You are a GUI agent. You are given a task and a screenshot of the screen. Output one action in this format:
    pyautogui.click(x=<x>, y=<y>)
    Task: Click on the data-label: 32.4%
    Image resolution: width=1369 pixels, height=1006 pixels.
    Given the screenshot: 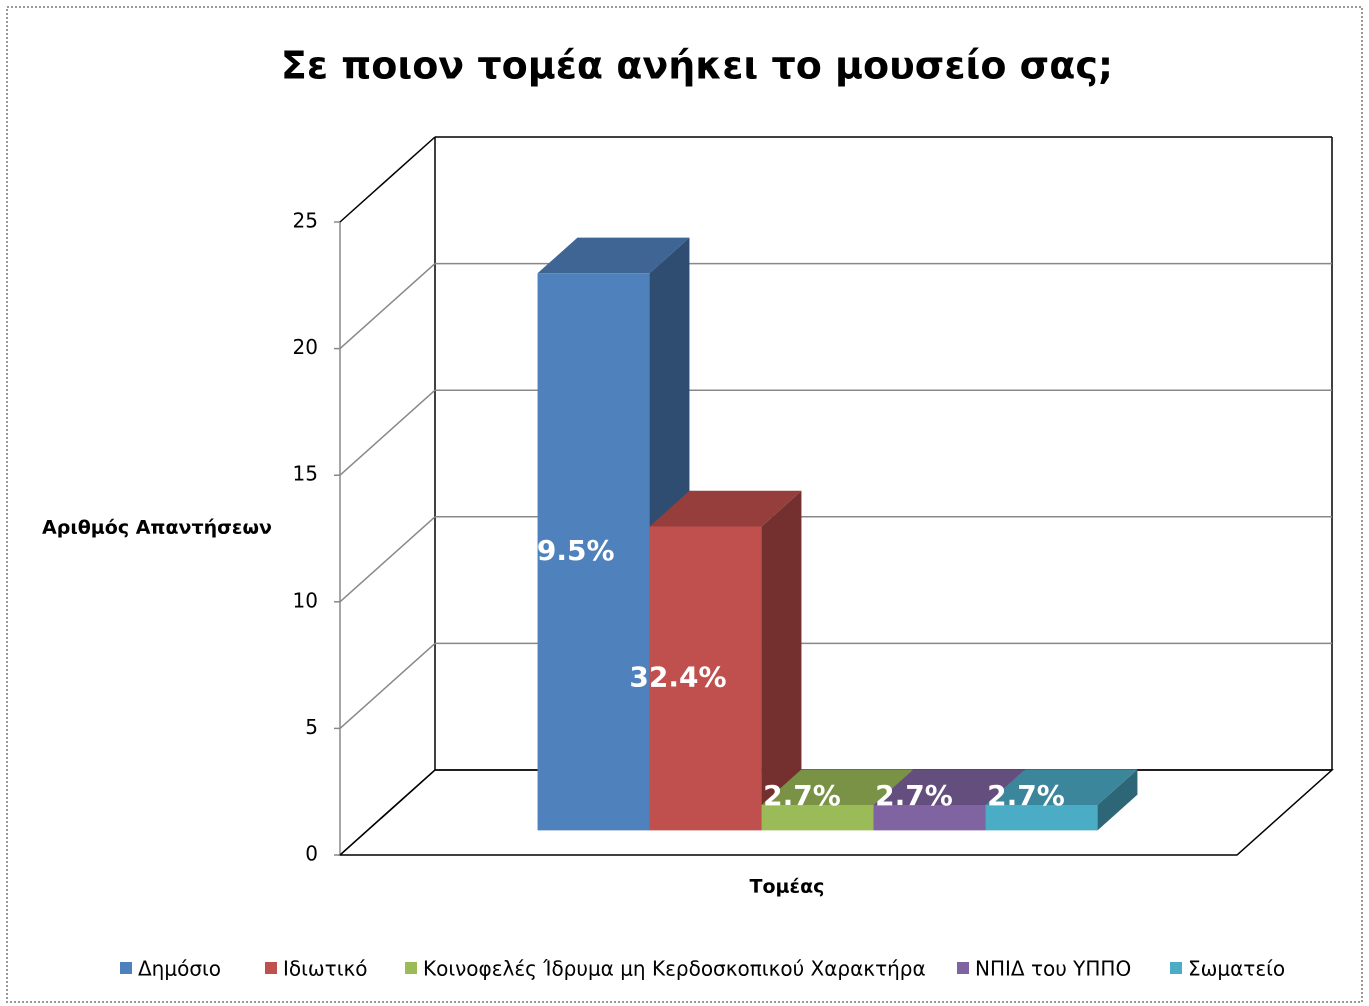 What is the action you would take?
    pyautogui.click(x=677, y=676)
    